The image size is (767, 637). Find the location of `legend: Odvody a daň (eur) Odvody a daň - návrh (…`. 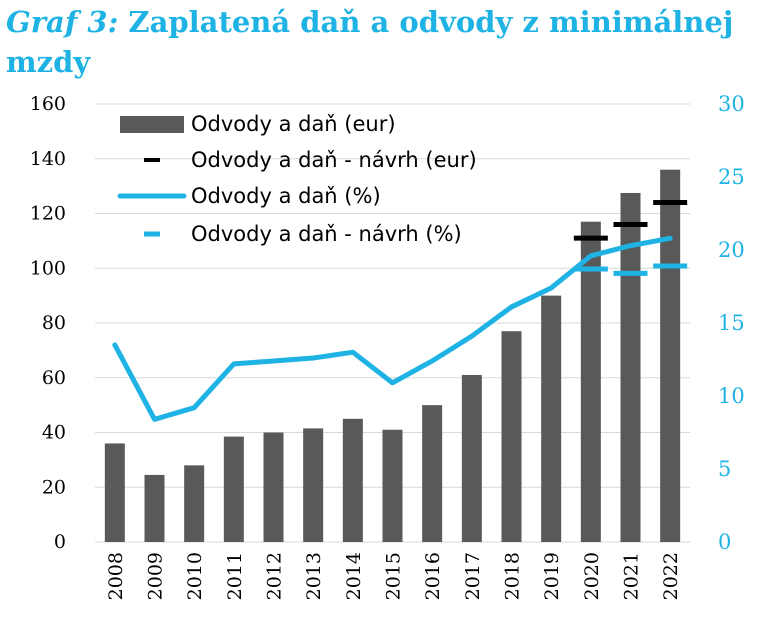

legend: Odvody a daň (eur) Odvody a daň - návrh (… is located at coordinates (297, 179).